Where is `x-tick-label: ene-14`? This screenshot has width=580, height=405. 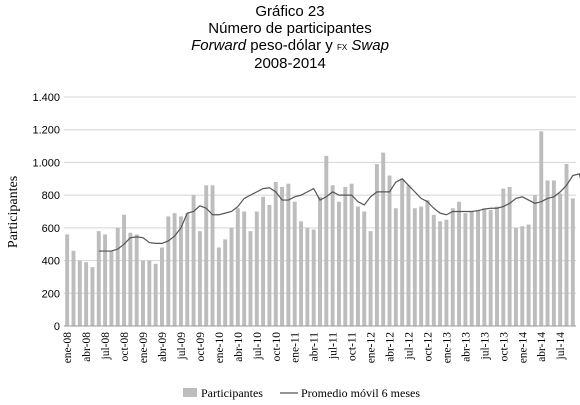 x-tick-label: ene-14 is located at coordinates (523, 348).